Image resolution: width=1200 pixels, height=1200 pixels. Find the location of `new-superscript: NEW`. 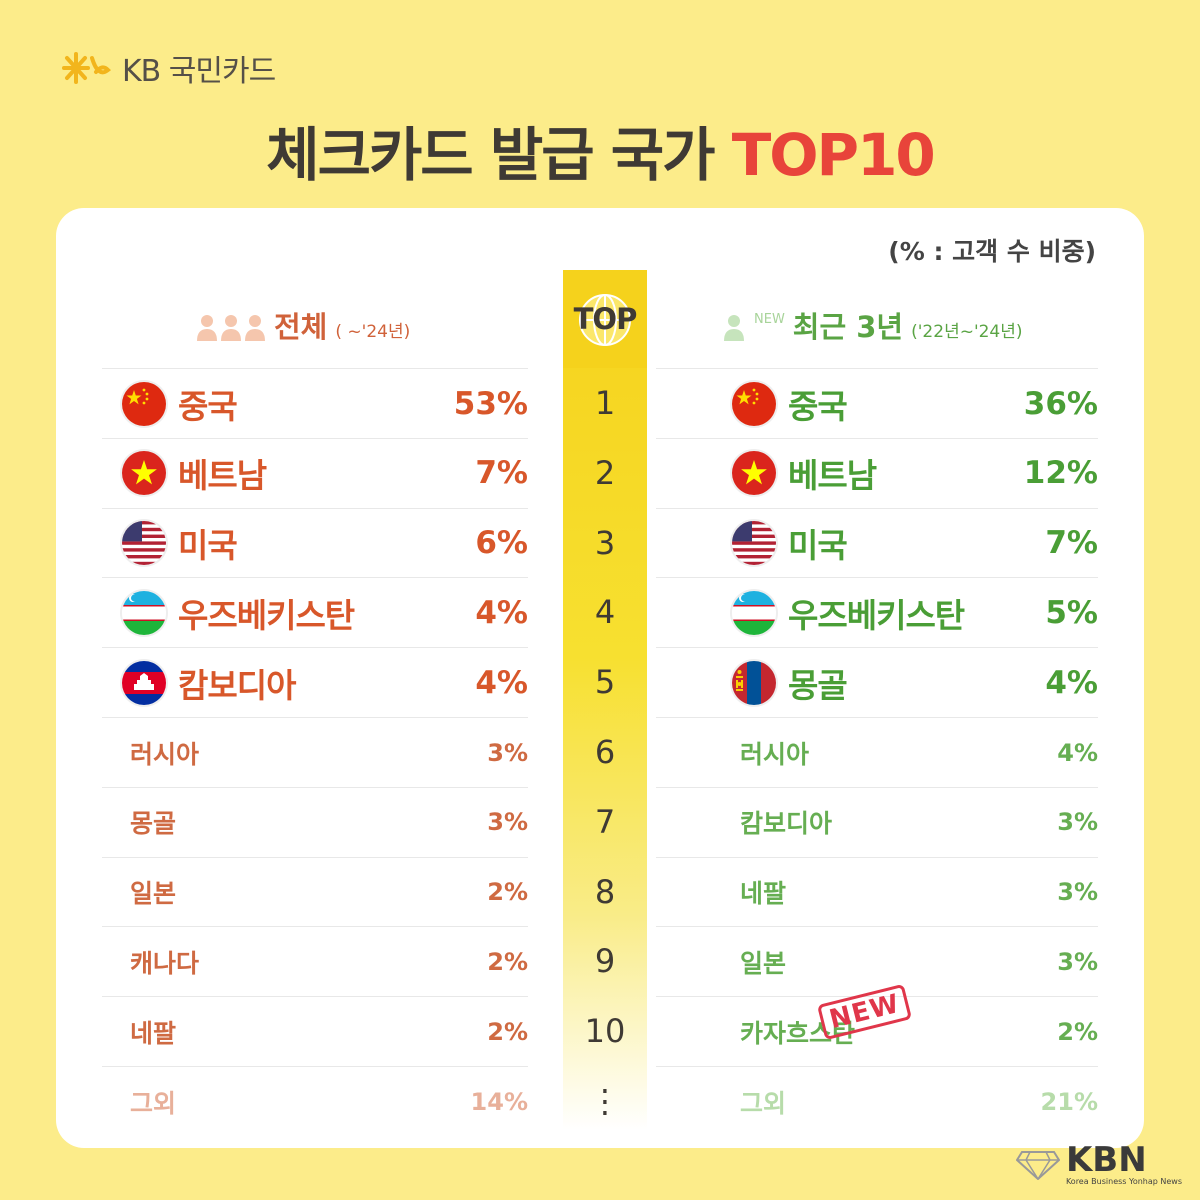

new-superscript: NEW is located at coordinates (769, 319).